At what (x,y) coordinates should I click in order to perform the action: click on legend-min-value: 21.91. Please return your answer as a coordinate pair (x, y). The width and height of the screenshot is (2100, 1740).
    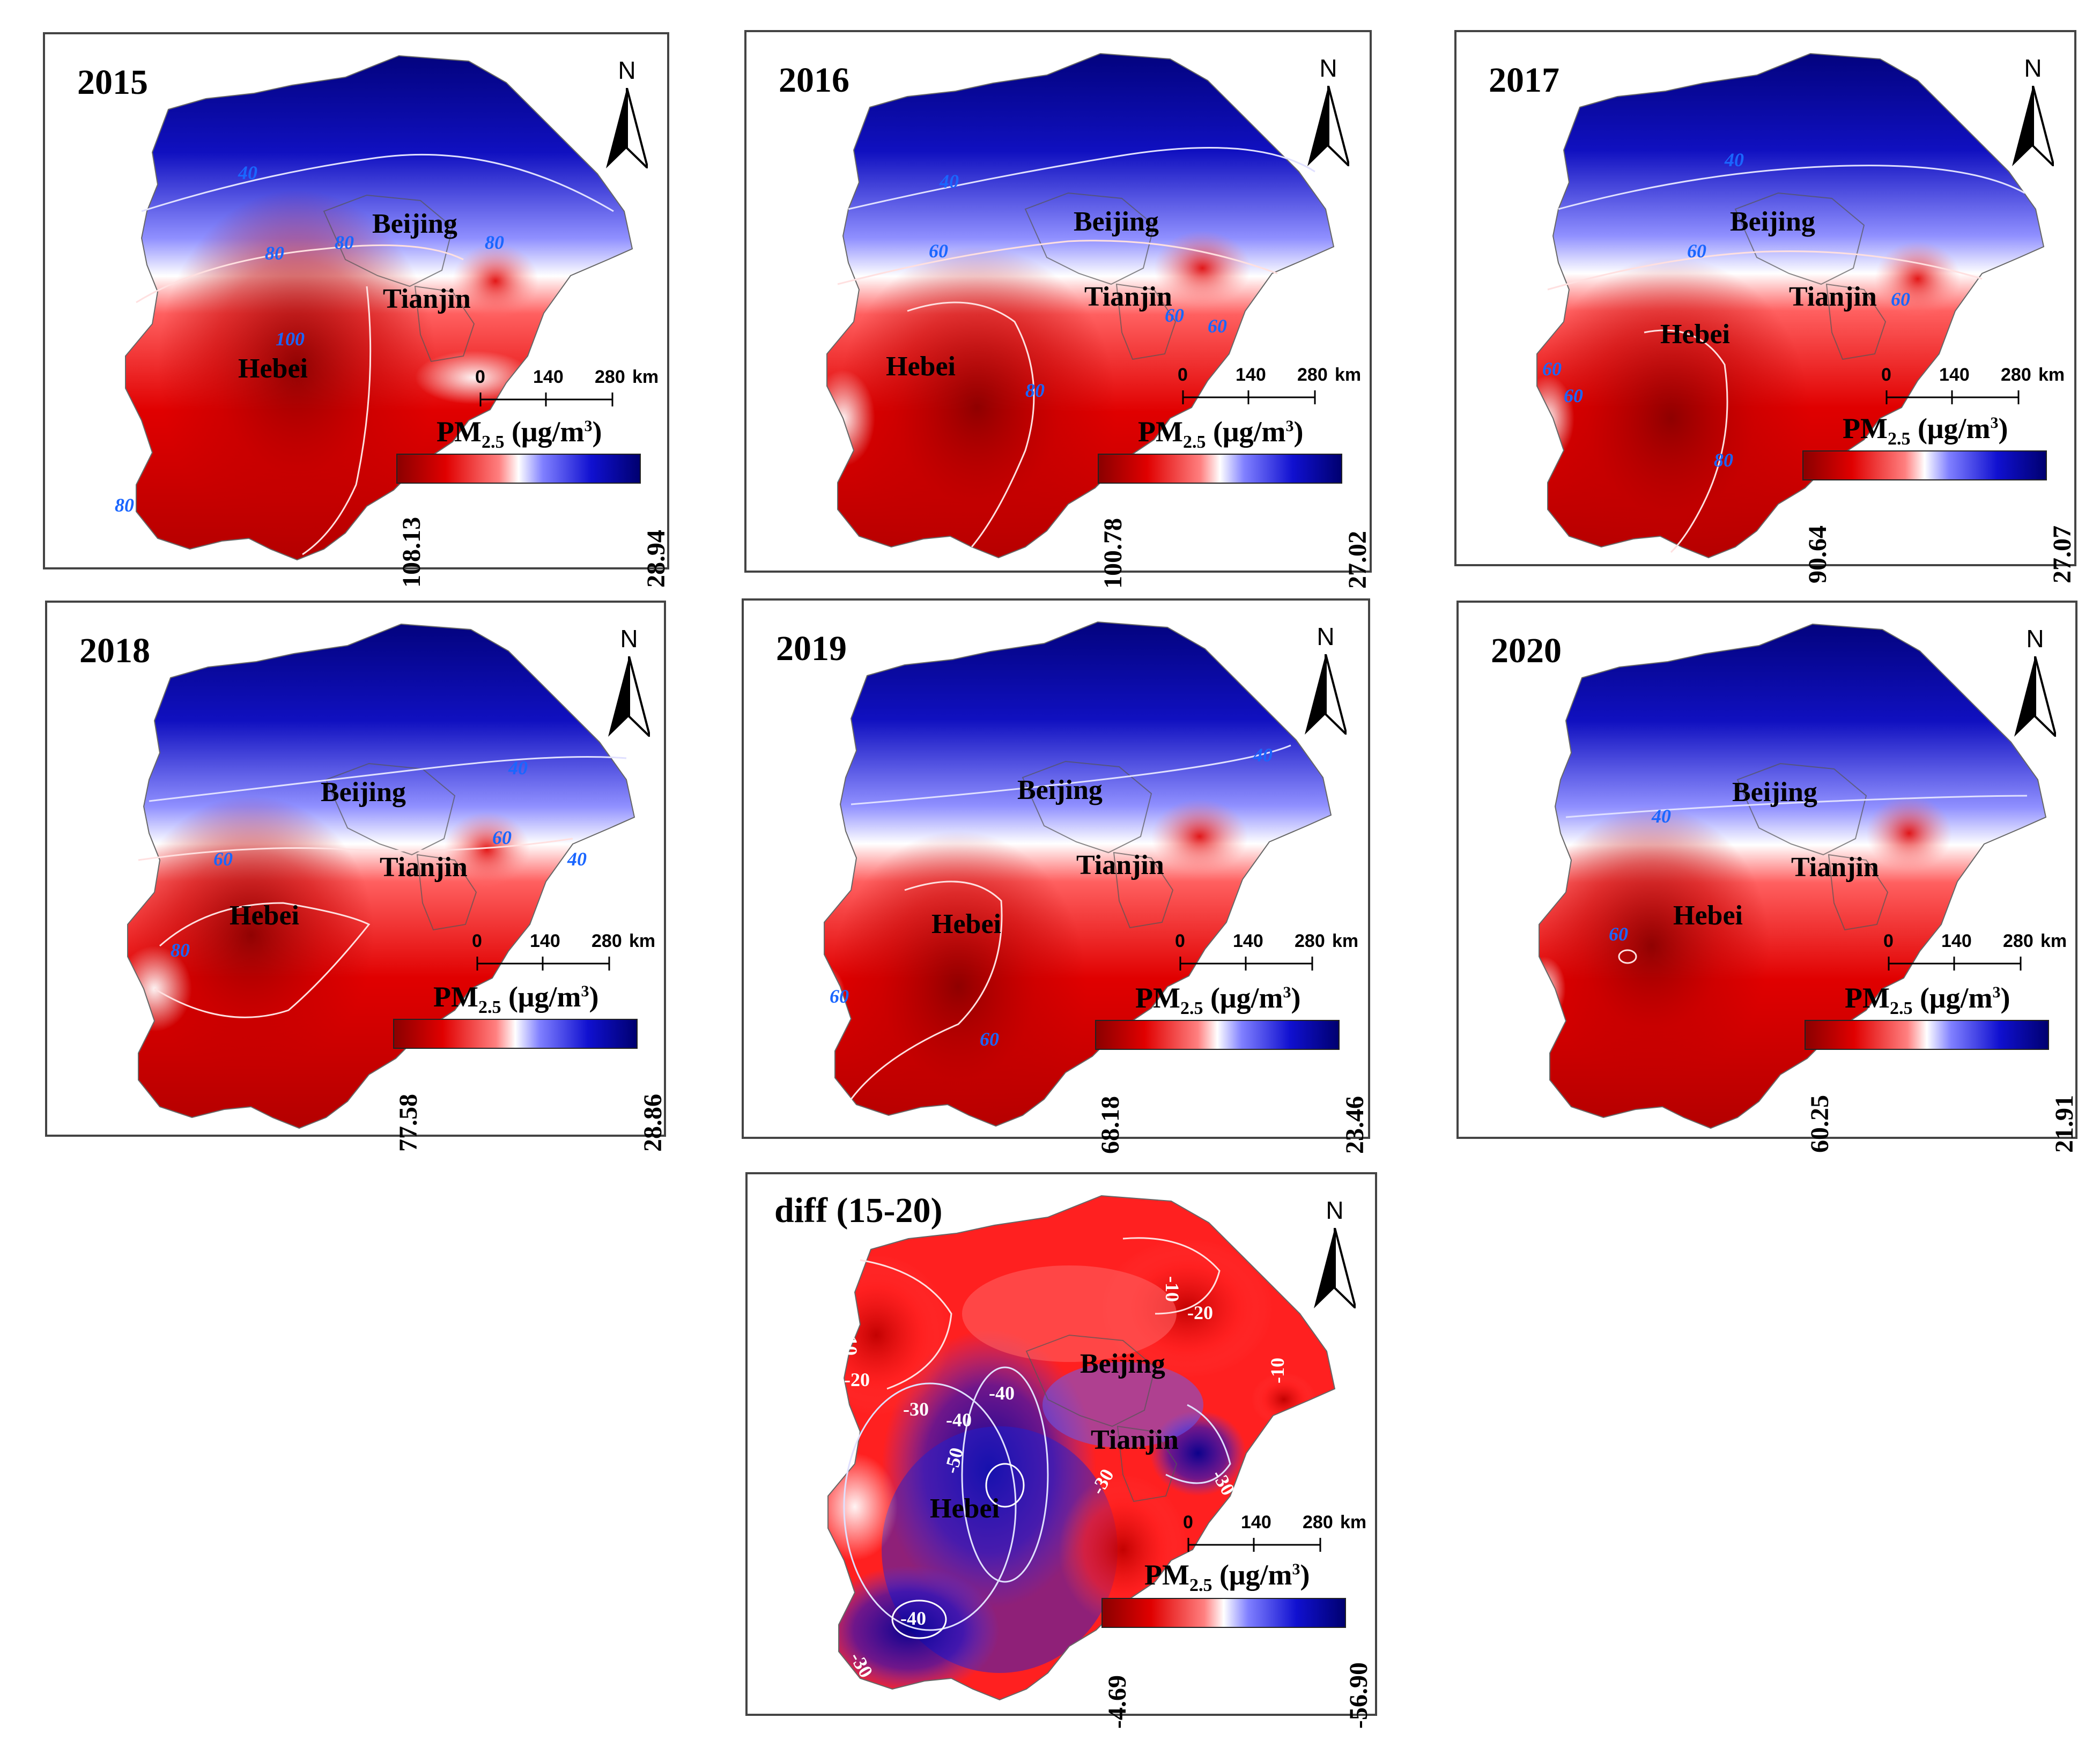
    Looking at the image, I should click on (2064, 1124).